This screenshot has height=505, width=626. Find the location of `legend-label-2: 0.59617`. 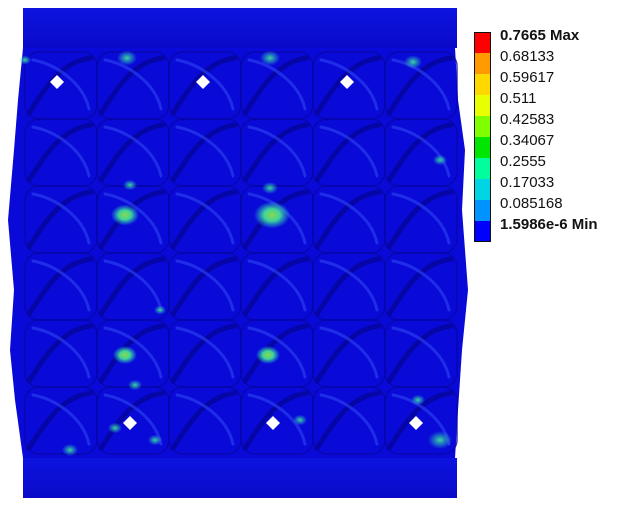

legend-label-2: 0.59617 is located at coordinates (527, 77).